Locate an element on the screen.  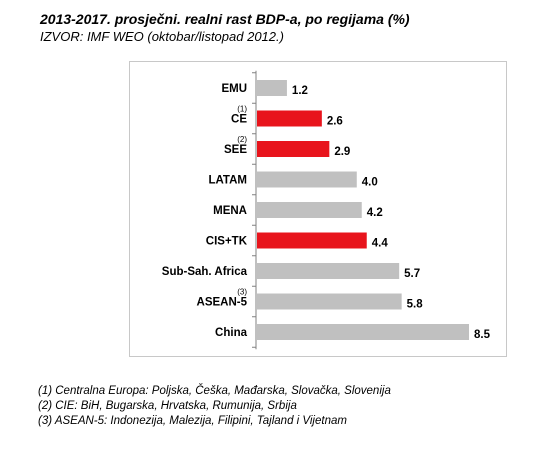
value-label: 8.5 is located at coordinates (482, 335).